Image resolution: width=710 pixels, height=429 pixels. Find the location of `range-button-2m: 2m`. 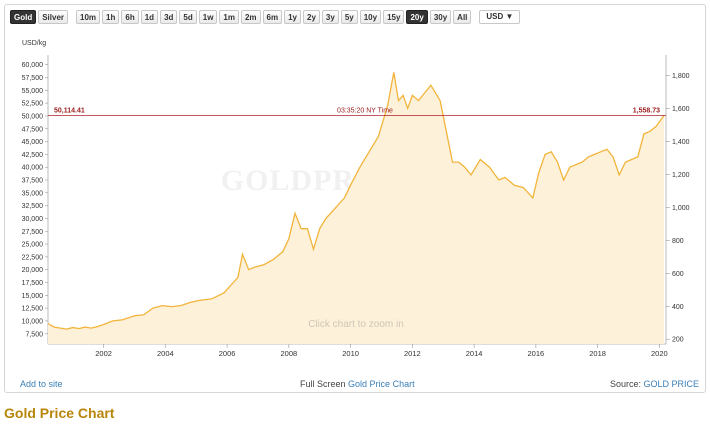

range-button-2m: 2m is located at coordinates (250, 17).